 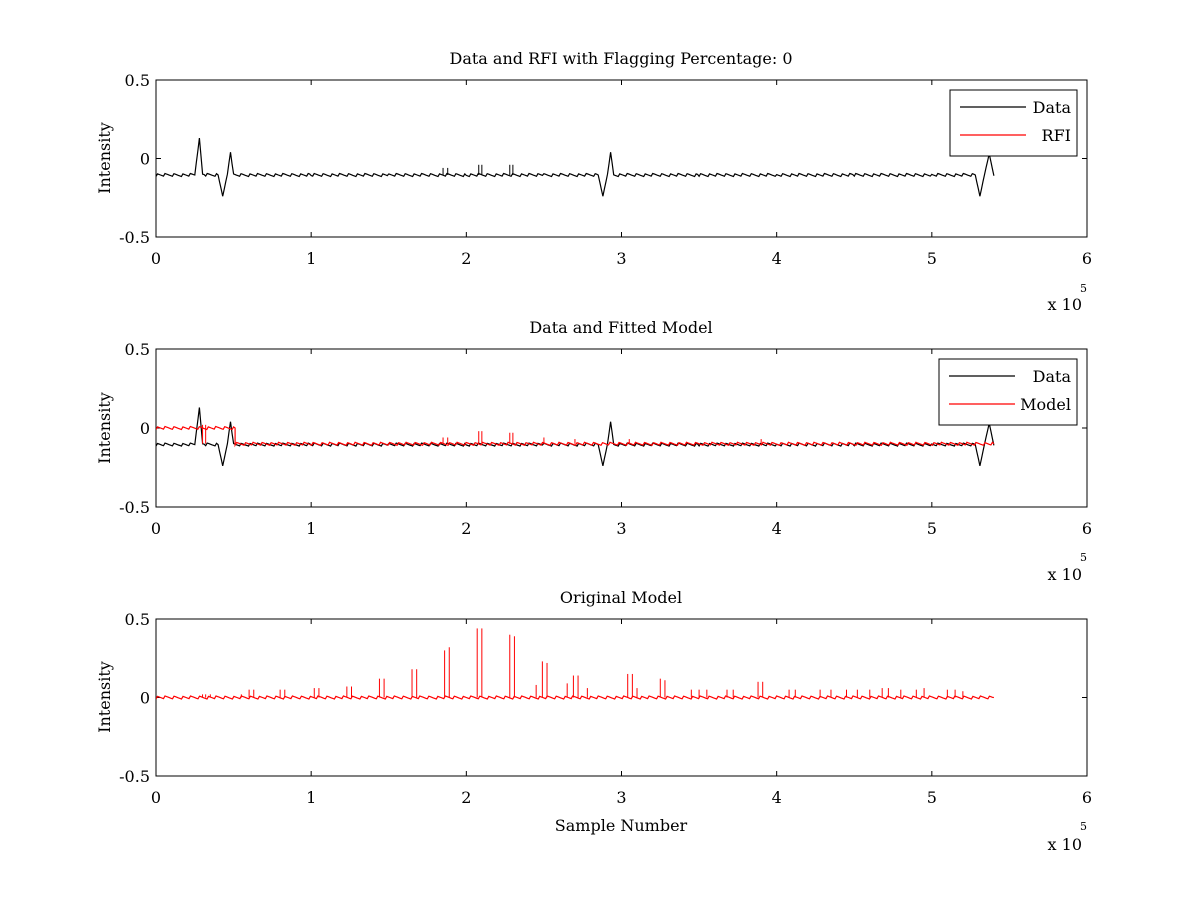 What do you see at coordinates (621, 597) in the screenshot?
I see `panel-title: Original Model` at bounding box center [621, 597].